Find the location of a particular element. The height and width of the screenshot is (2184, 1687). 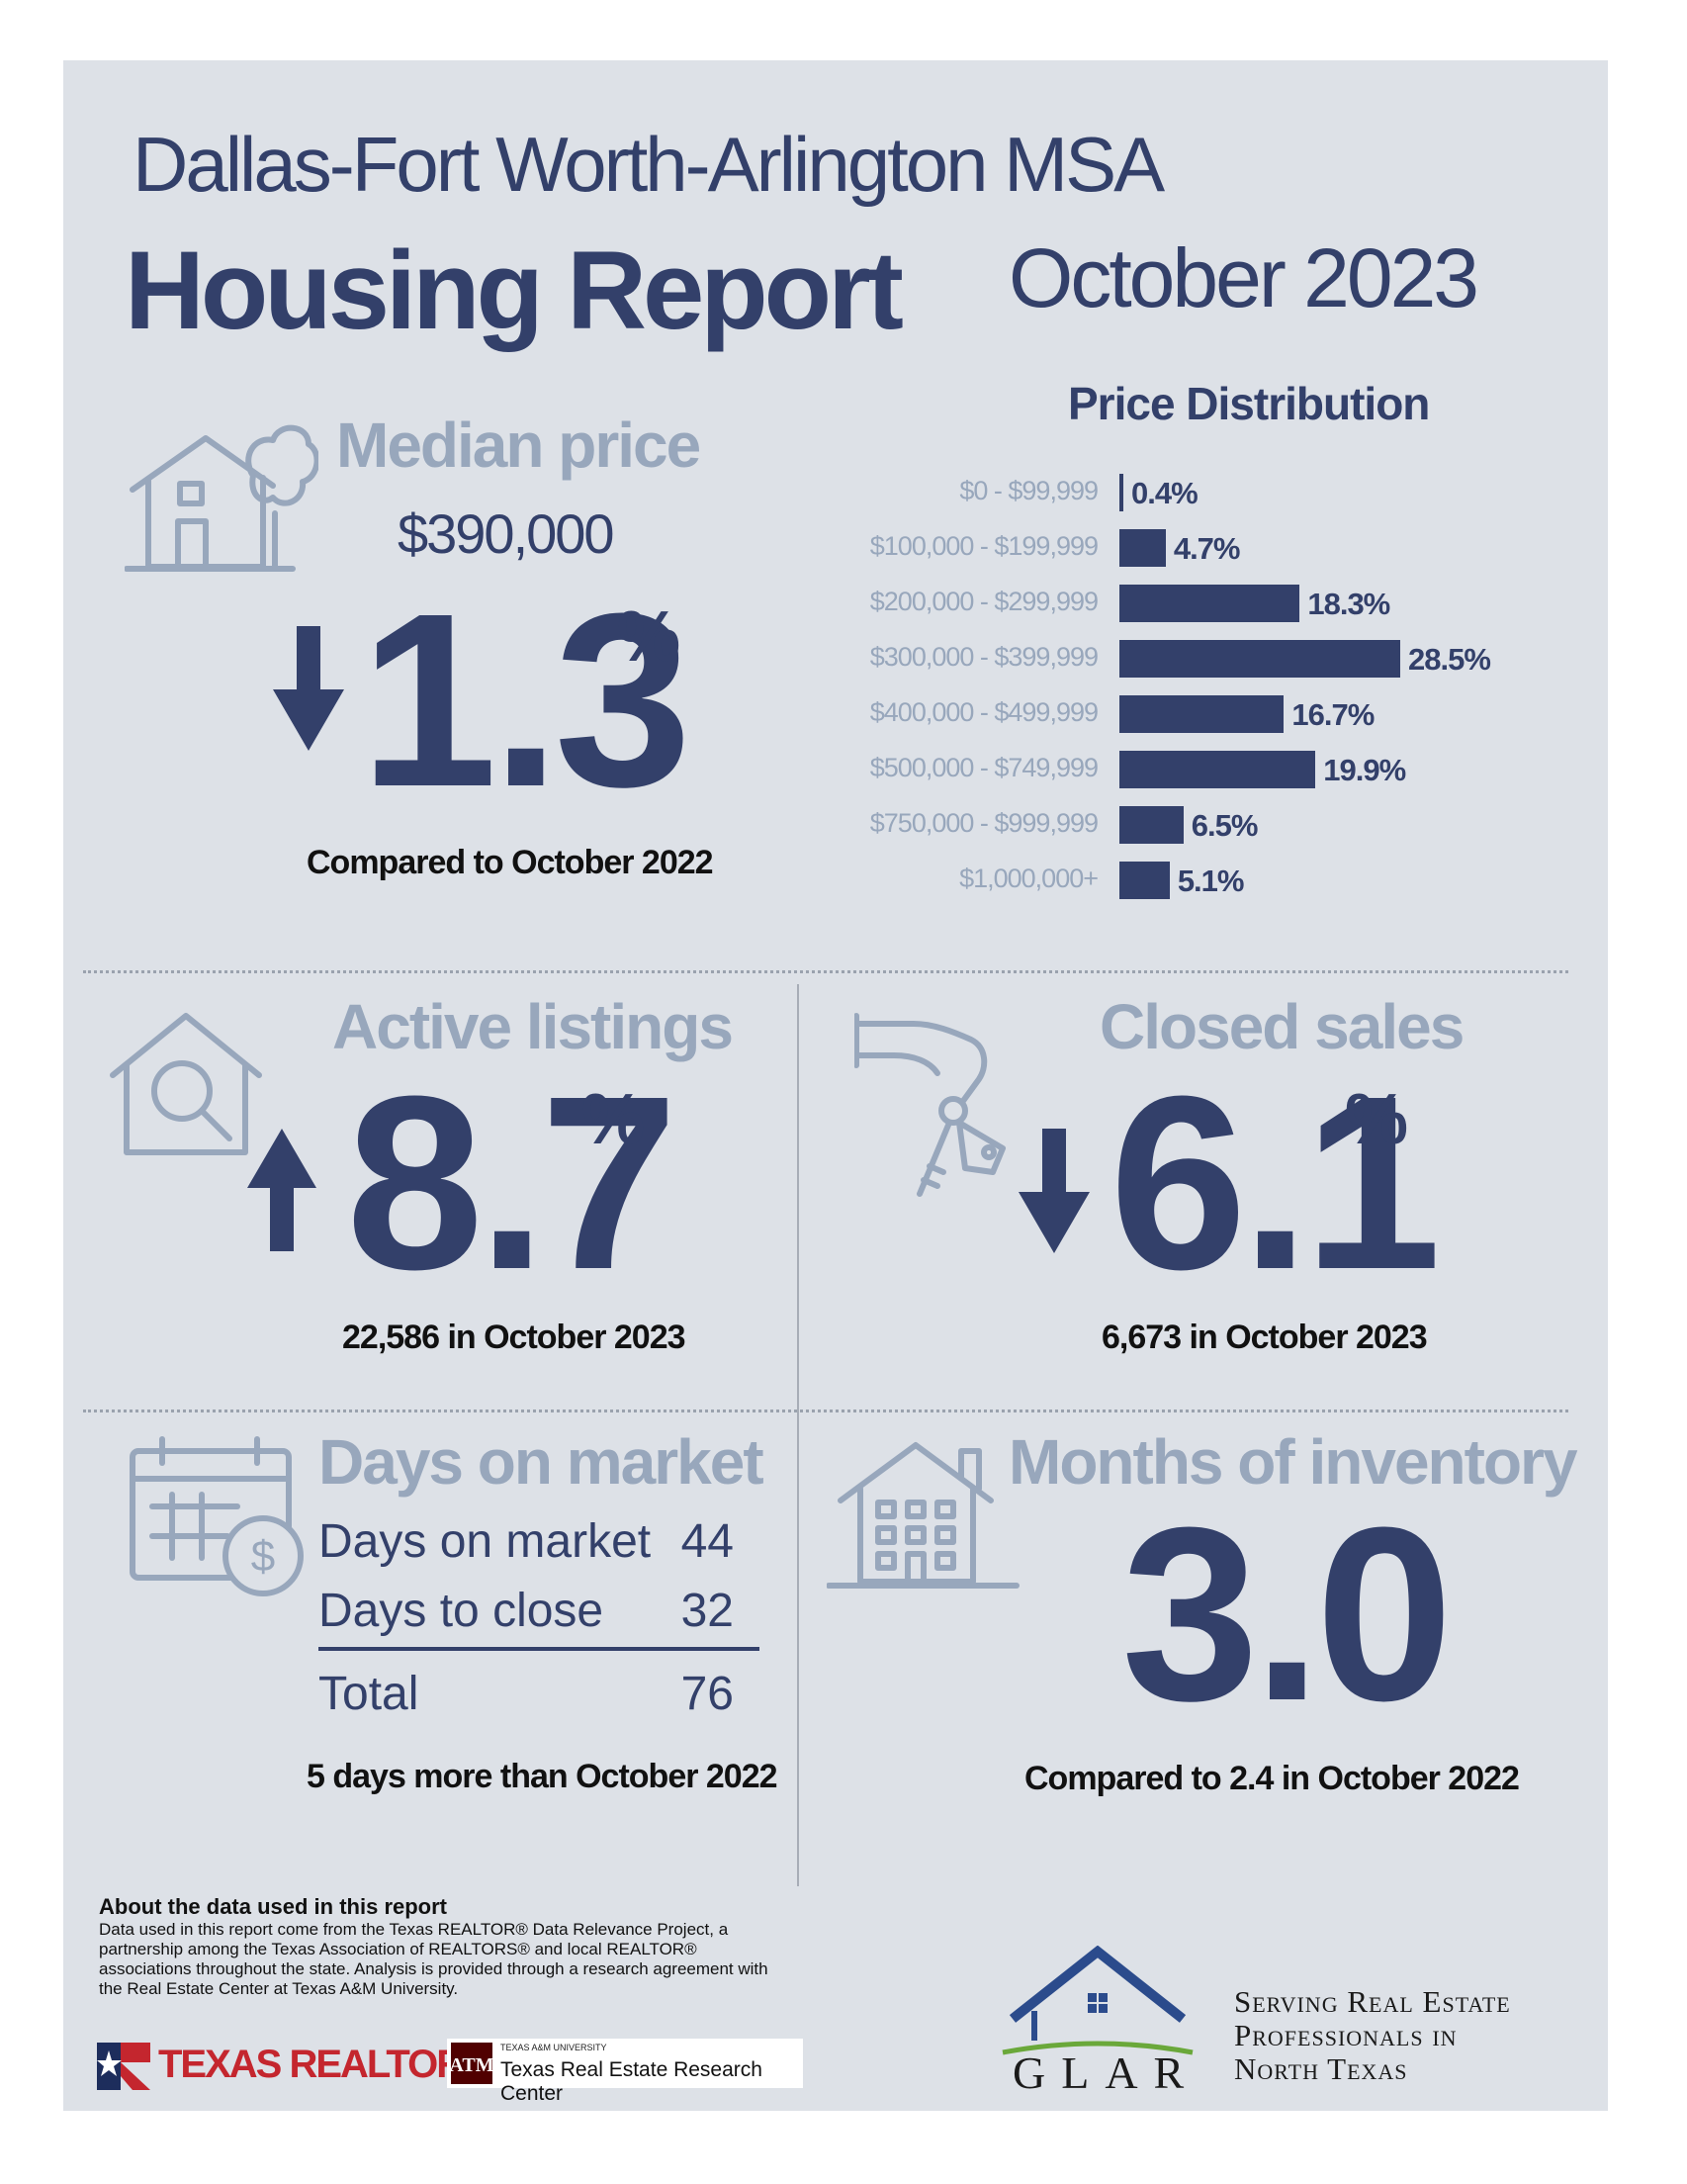

report-period: October 2023 is located at coordinates (1244, 277).